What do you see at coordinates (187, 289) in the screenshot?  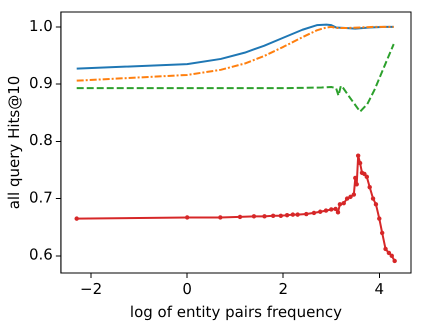 I see `x-tick-label: 0` at bounding box center [187, 289].